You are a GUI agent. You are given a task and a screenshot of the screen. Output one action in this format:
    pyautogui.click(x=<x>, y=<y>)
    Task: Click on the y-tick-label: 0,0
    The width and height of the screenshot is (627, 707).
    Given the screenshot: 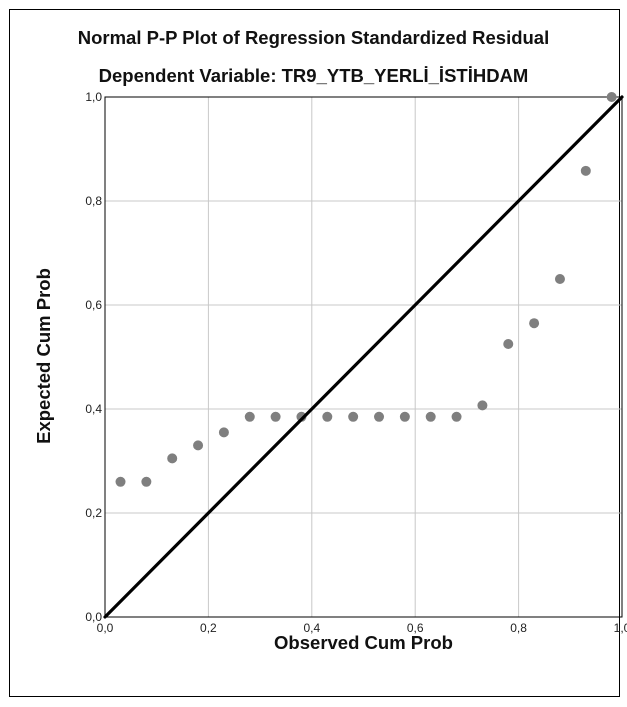 What is the action you would take?
    pyautogui.click(x=93, y=617)
    